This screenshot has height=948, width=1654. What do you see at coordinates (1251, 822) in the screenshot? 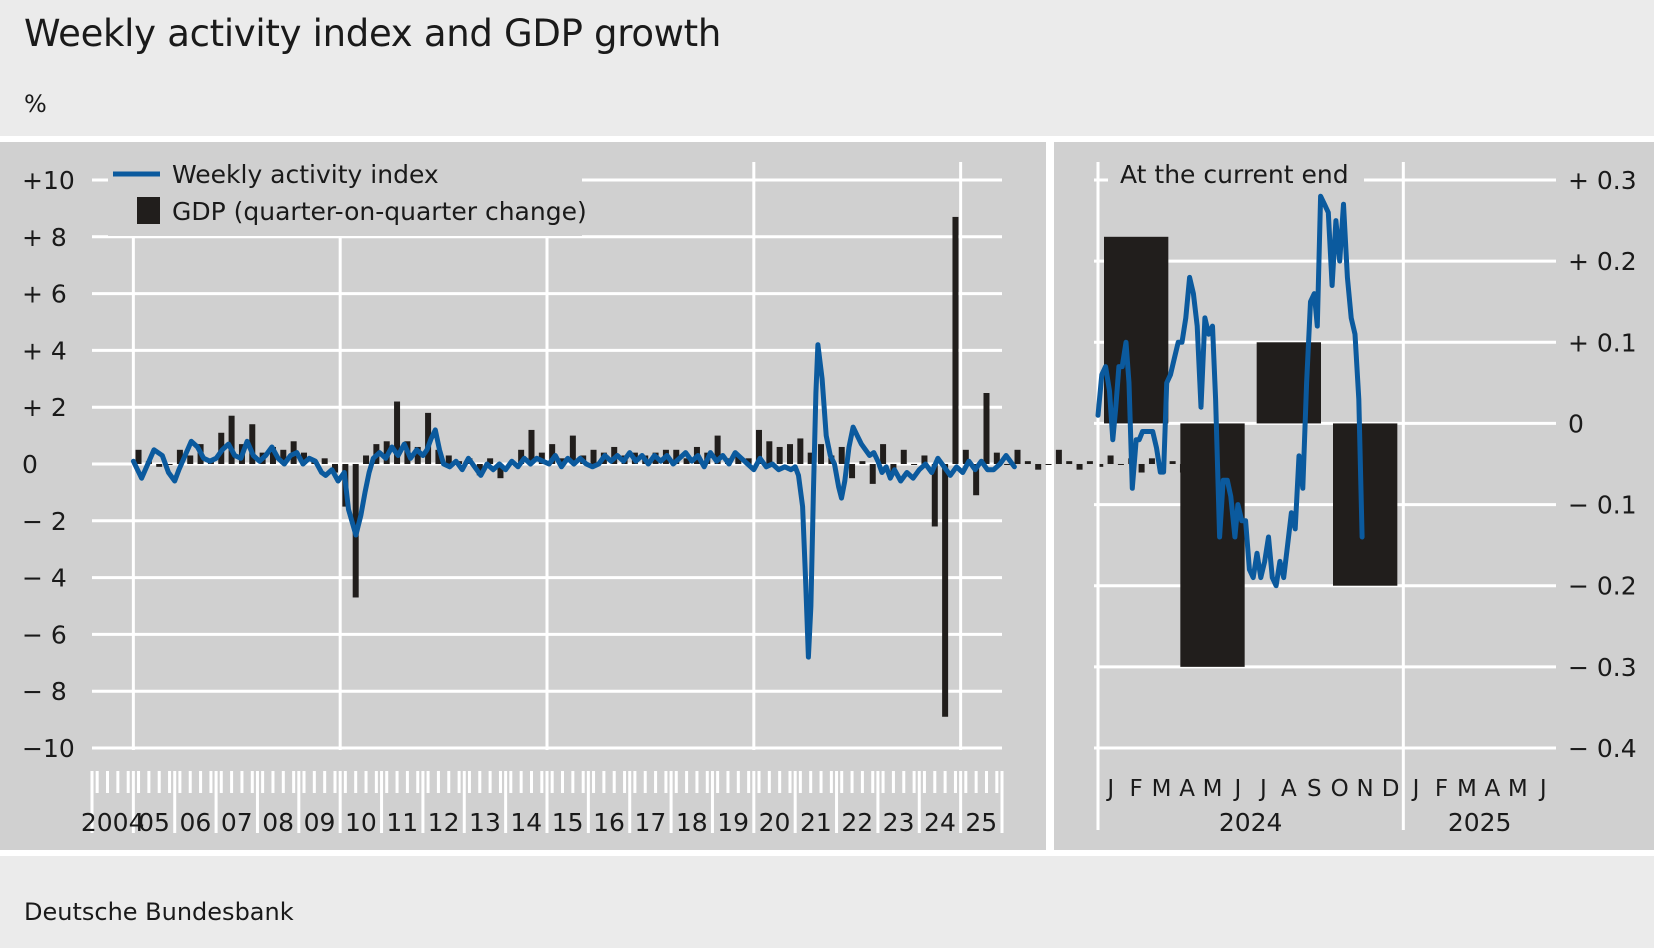
I see `year-label: 2024` at bounding box center [1251, 822].